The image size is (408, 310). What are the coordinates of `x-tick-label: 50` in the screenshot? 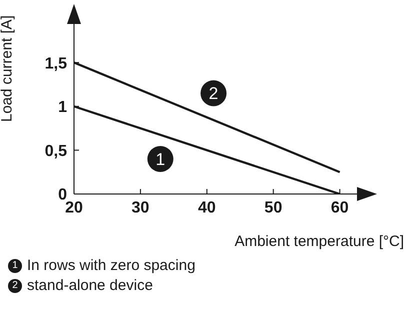 It's located at (273, 207).